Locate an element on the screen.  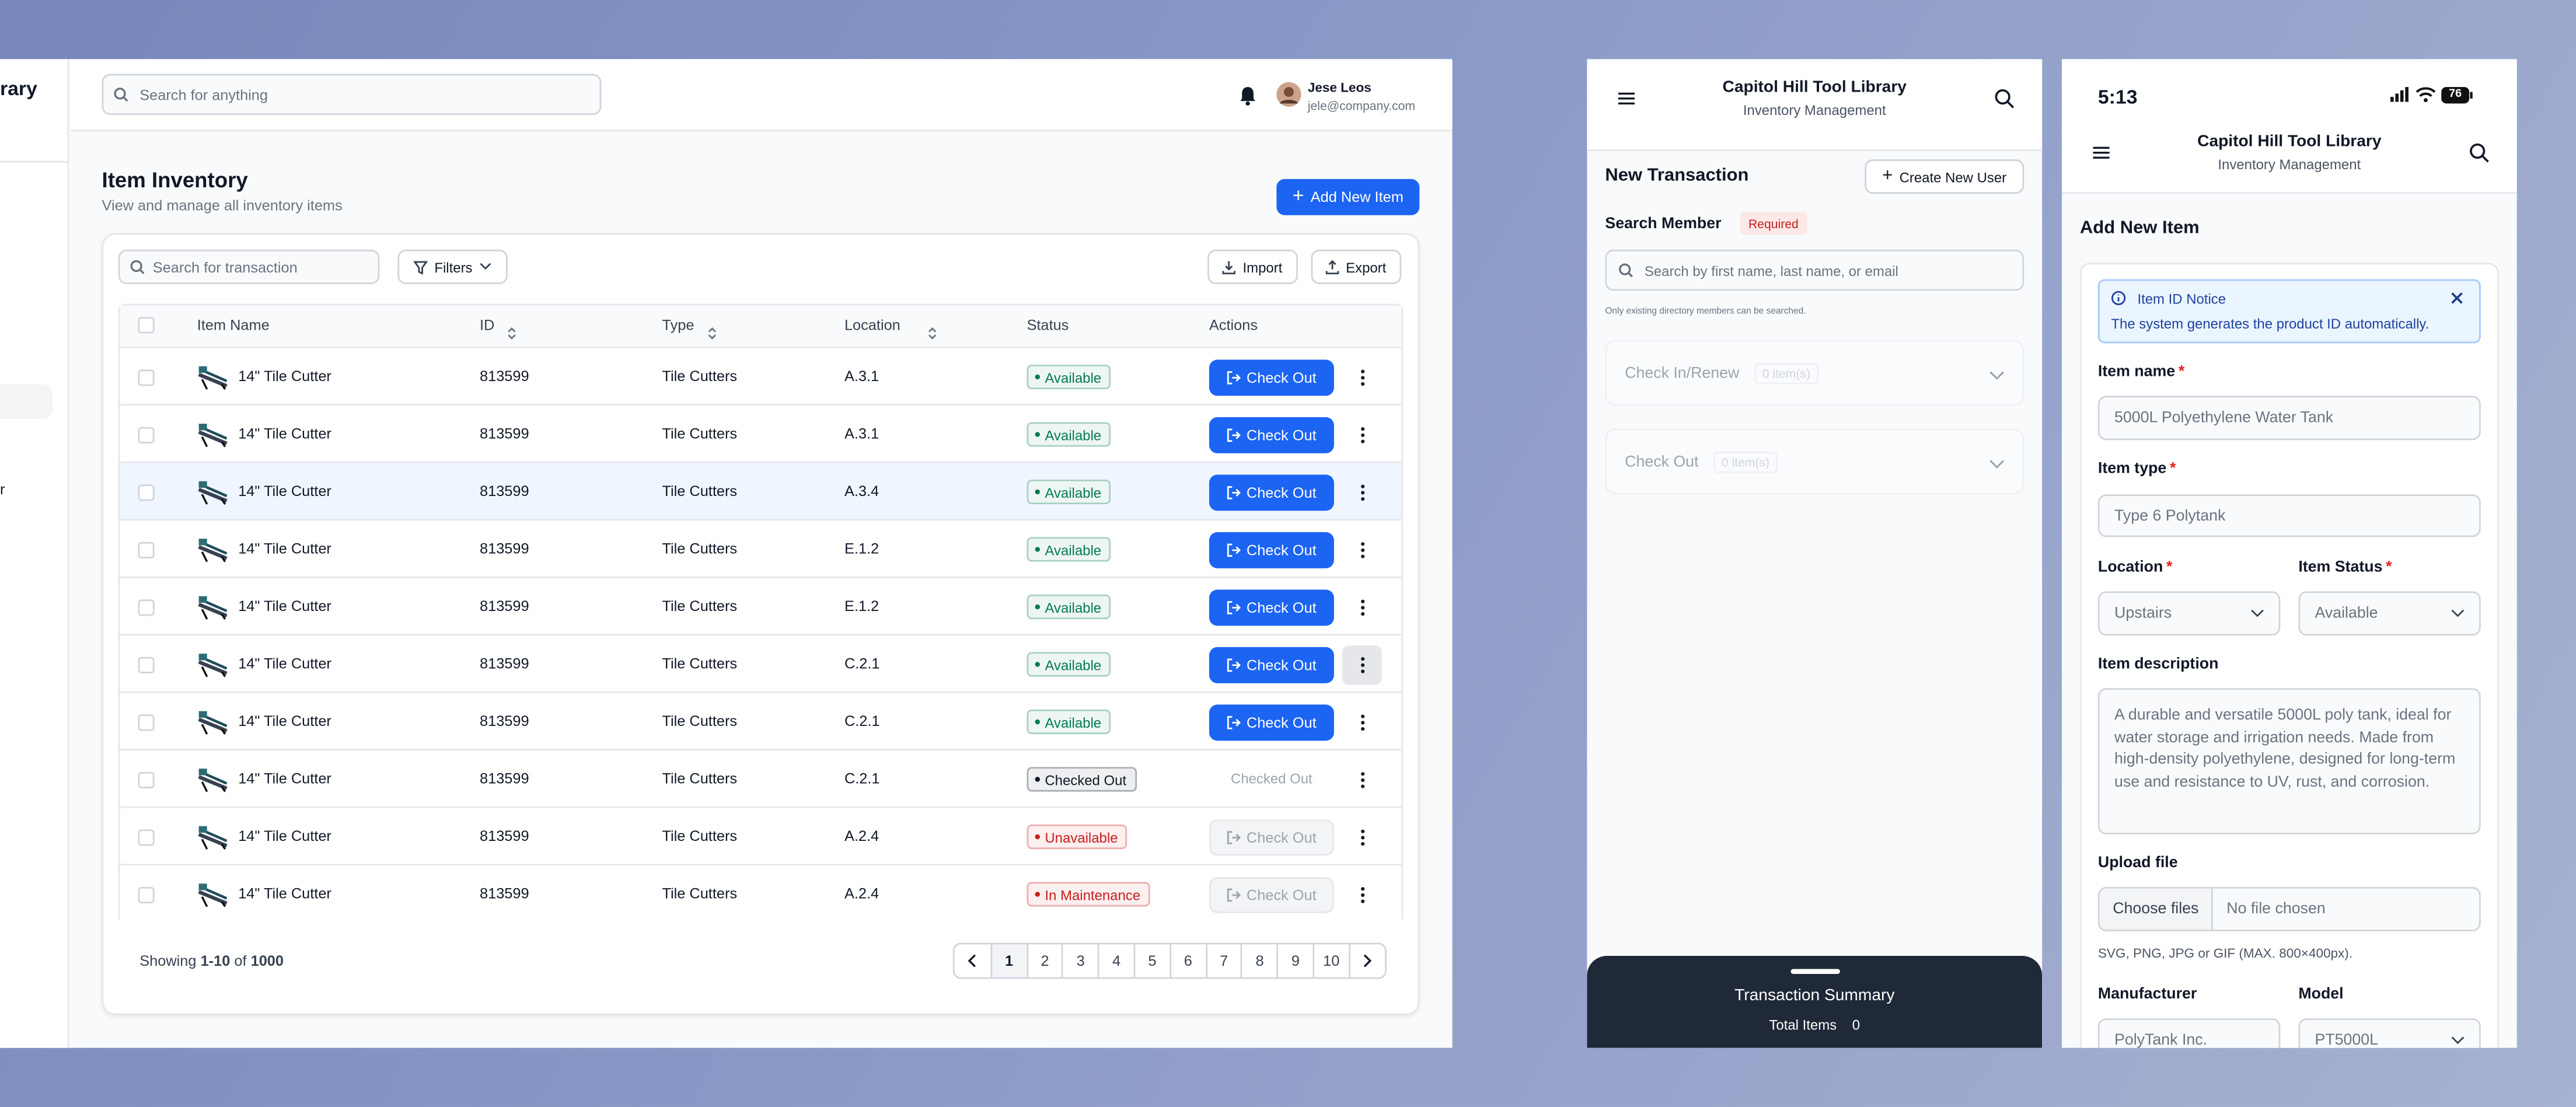
page-button: 4 is located at coordinates (1115, 961).